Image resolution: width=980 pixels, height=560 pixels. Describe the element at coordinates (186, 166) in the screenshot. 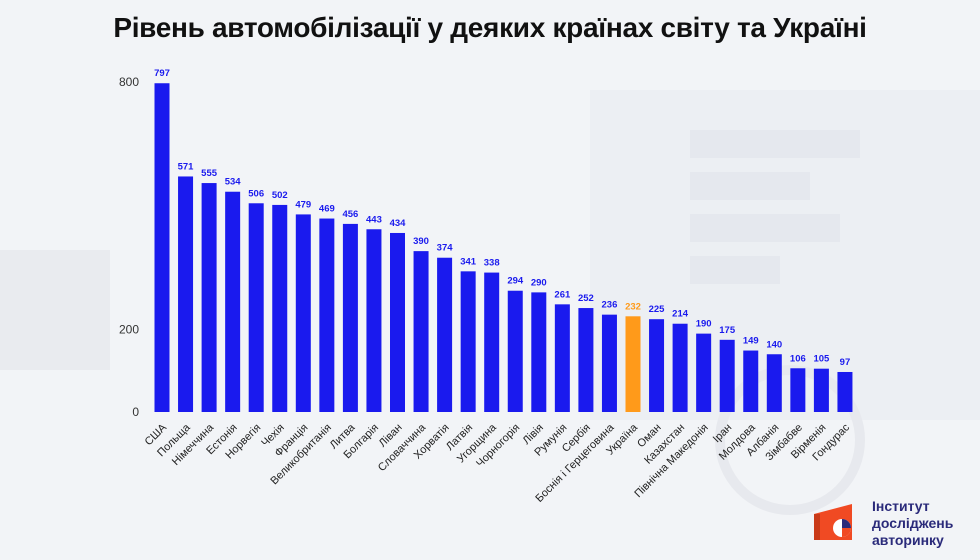

I see `bar-value-label: 571` at that location.